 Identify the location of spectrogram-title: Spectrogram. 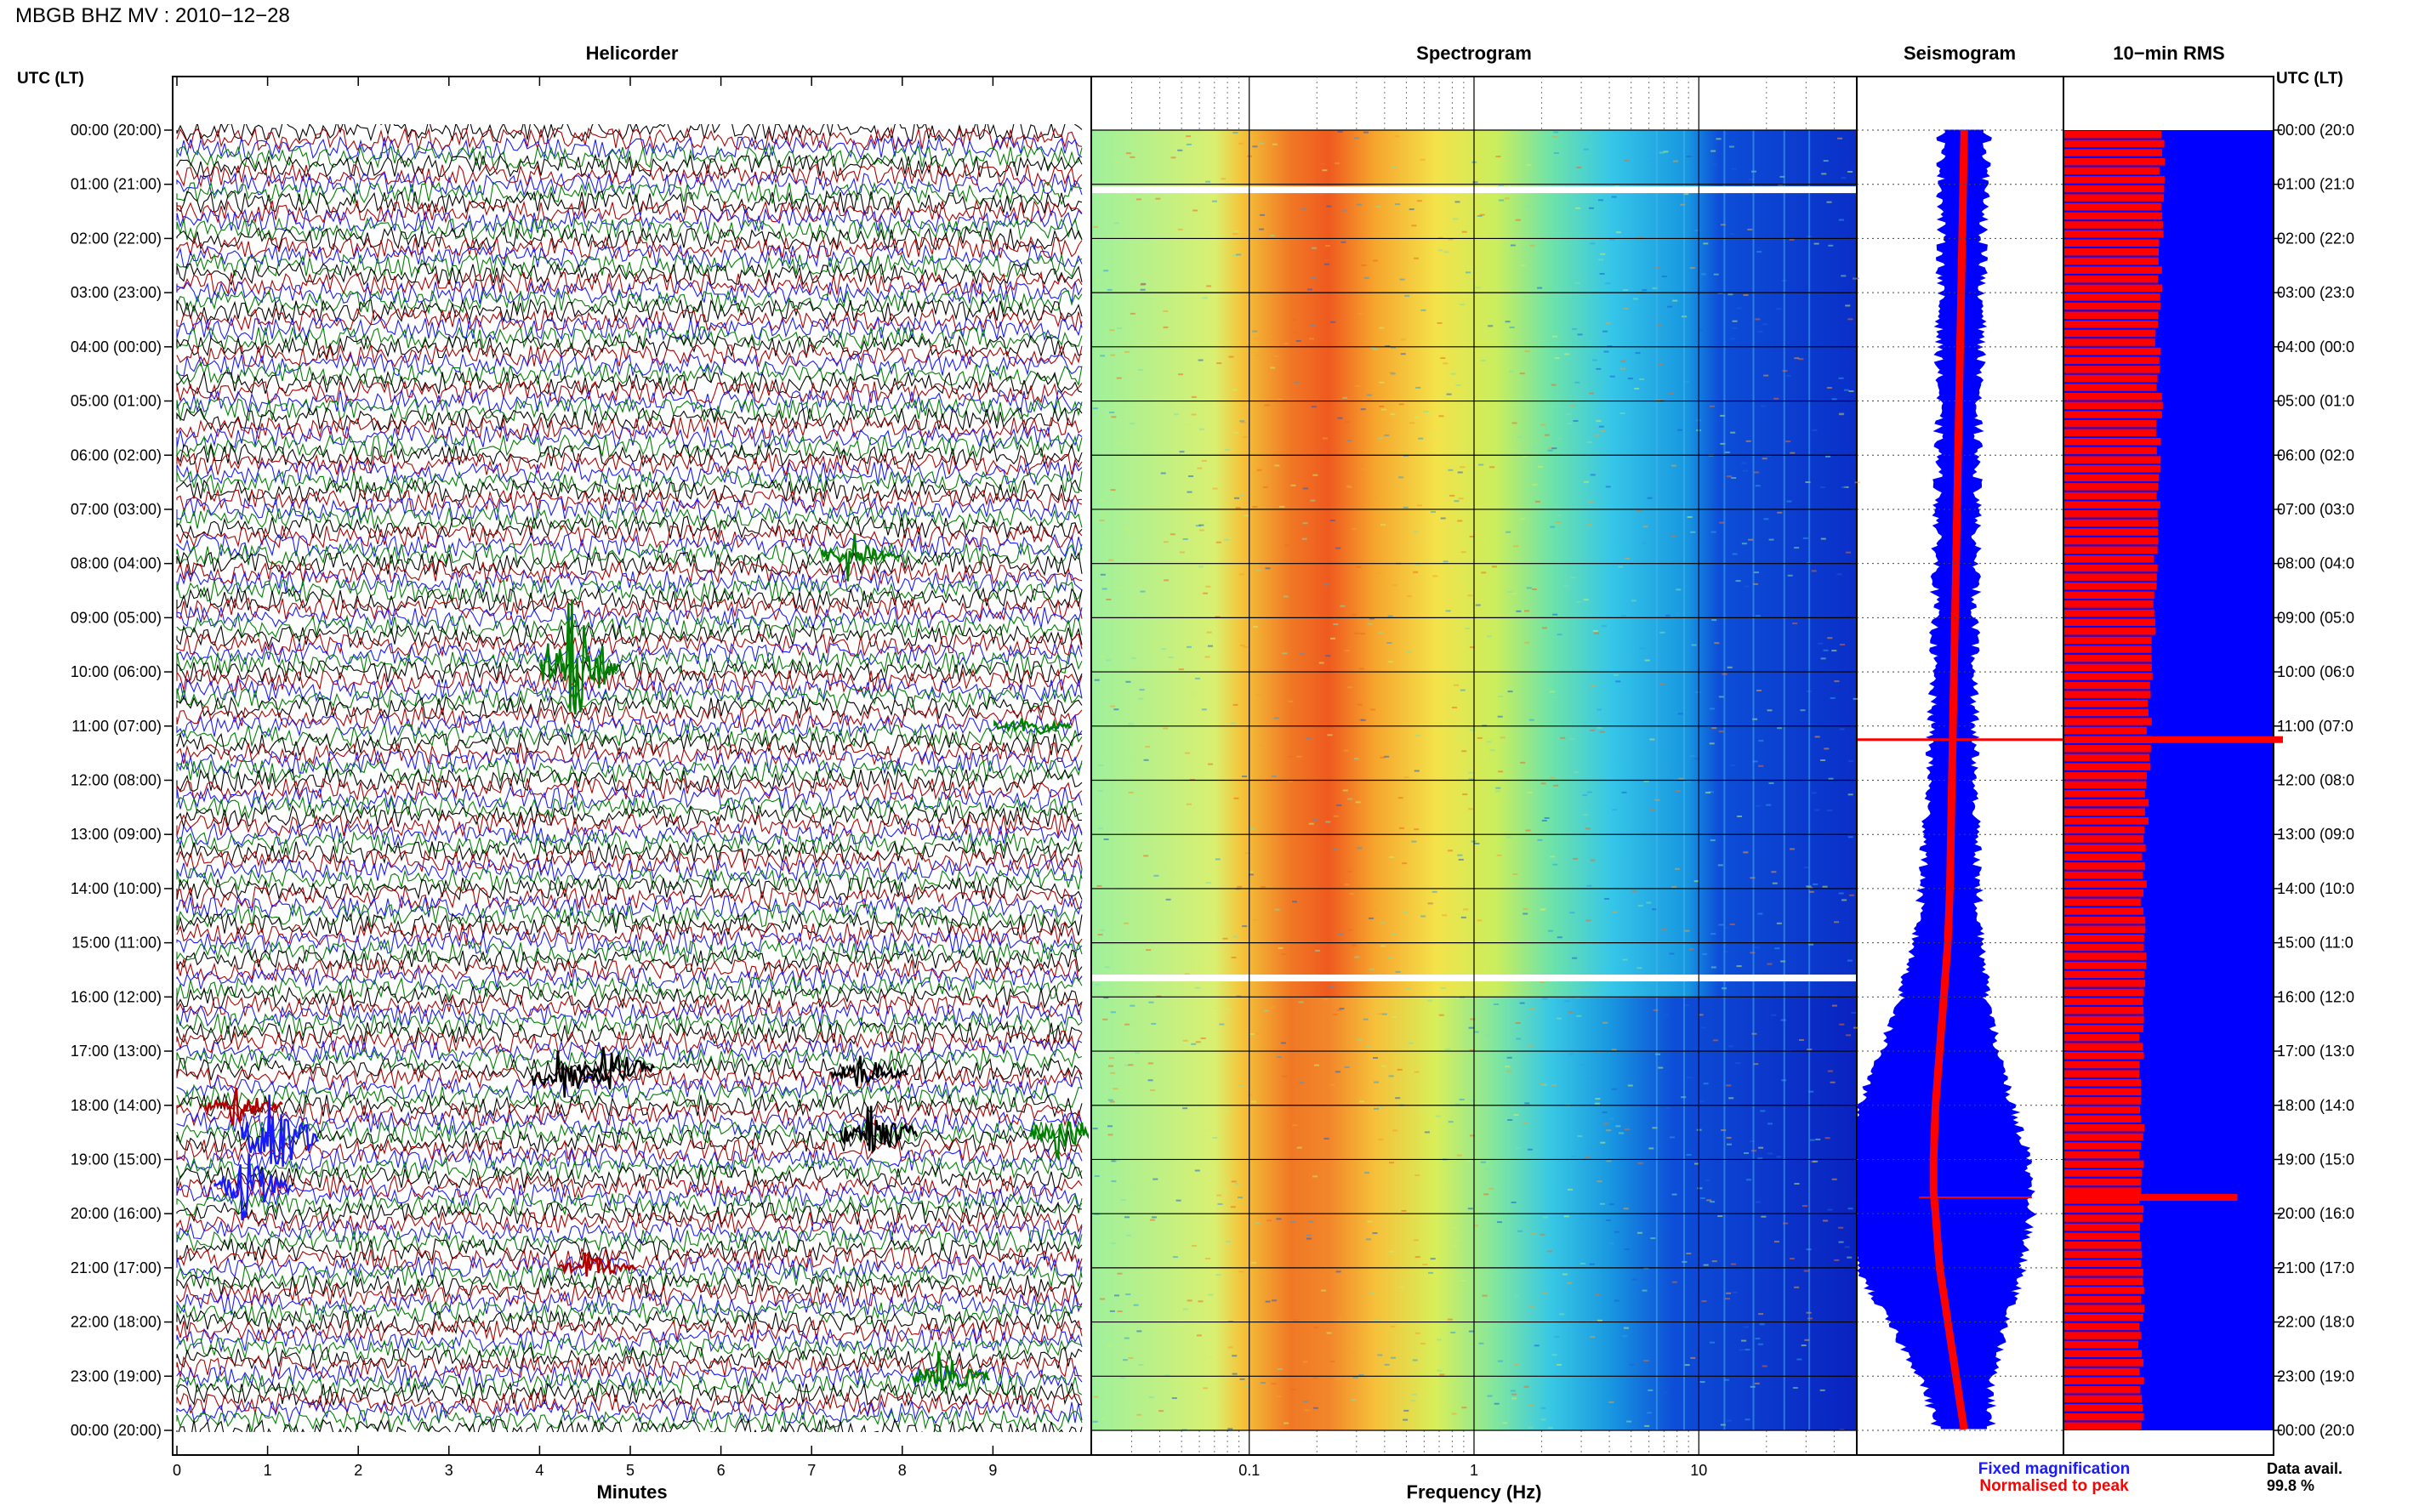
(1474, 53).